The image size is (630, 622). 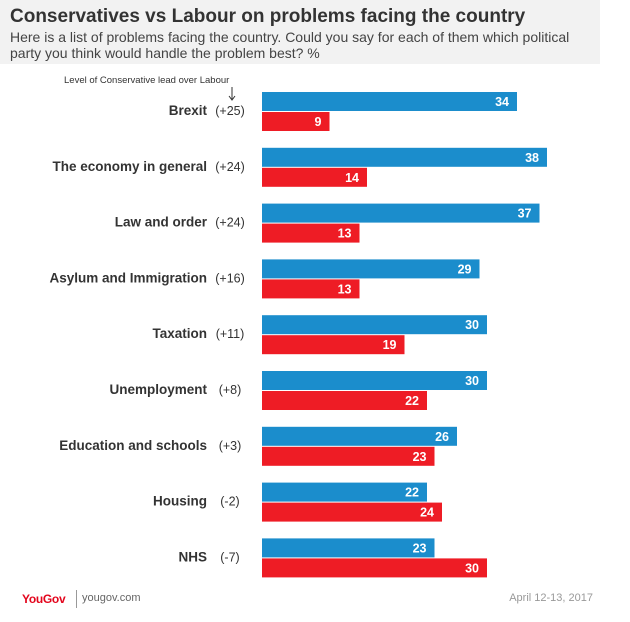 What do you see at coordinates (232, 94) in the screenshot?
I see `down-arrow-icon` at bounding box center [232, 94].